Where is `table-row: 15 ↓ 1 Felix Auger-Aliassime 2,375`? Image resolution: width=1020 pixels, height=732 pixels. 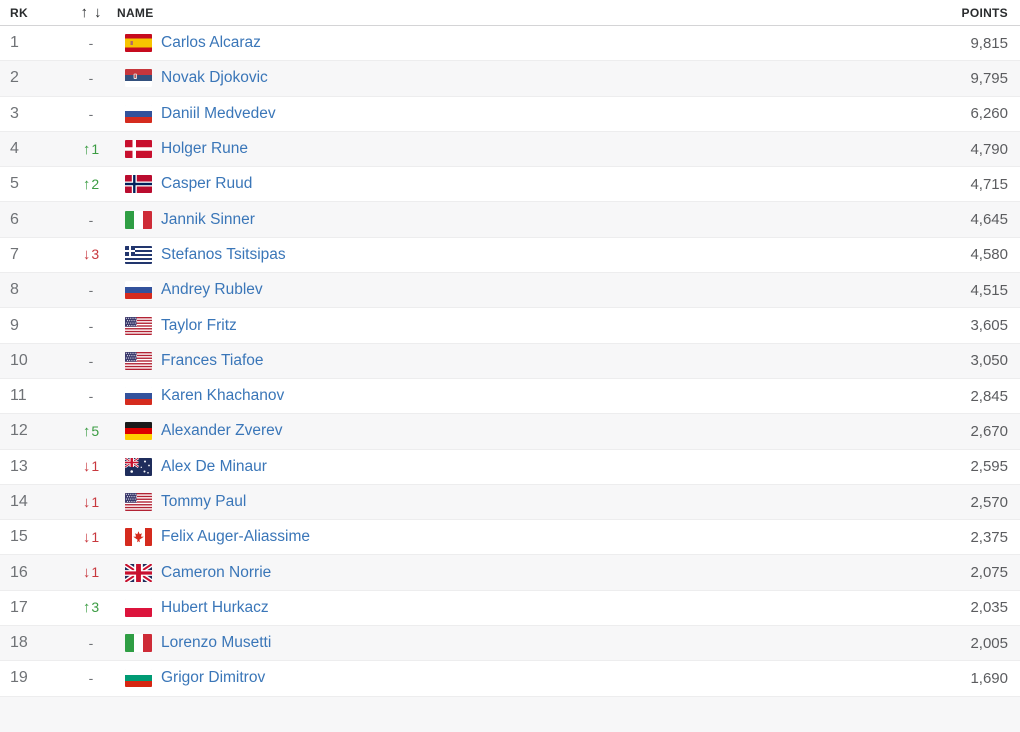 table-row: 15 ↓ 1 Felix Auger-Aliassime 2,375 is located at coordinates (510, 538).